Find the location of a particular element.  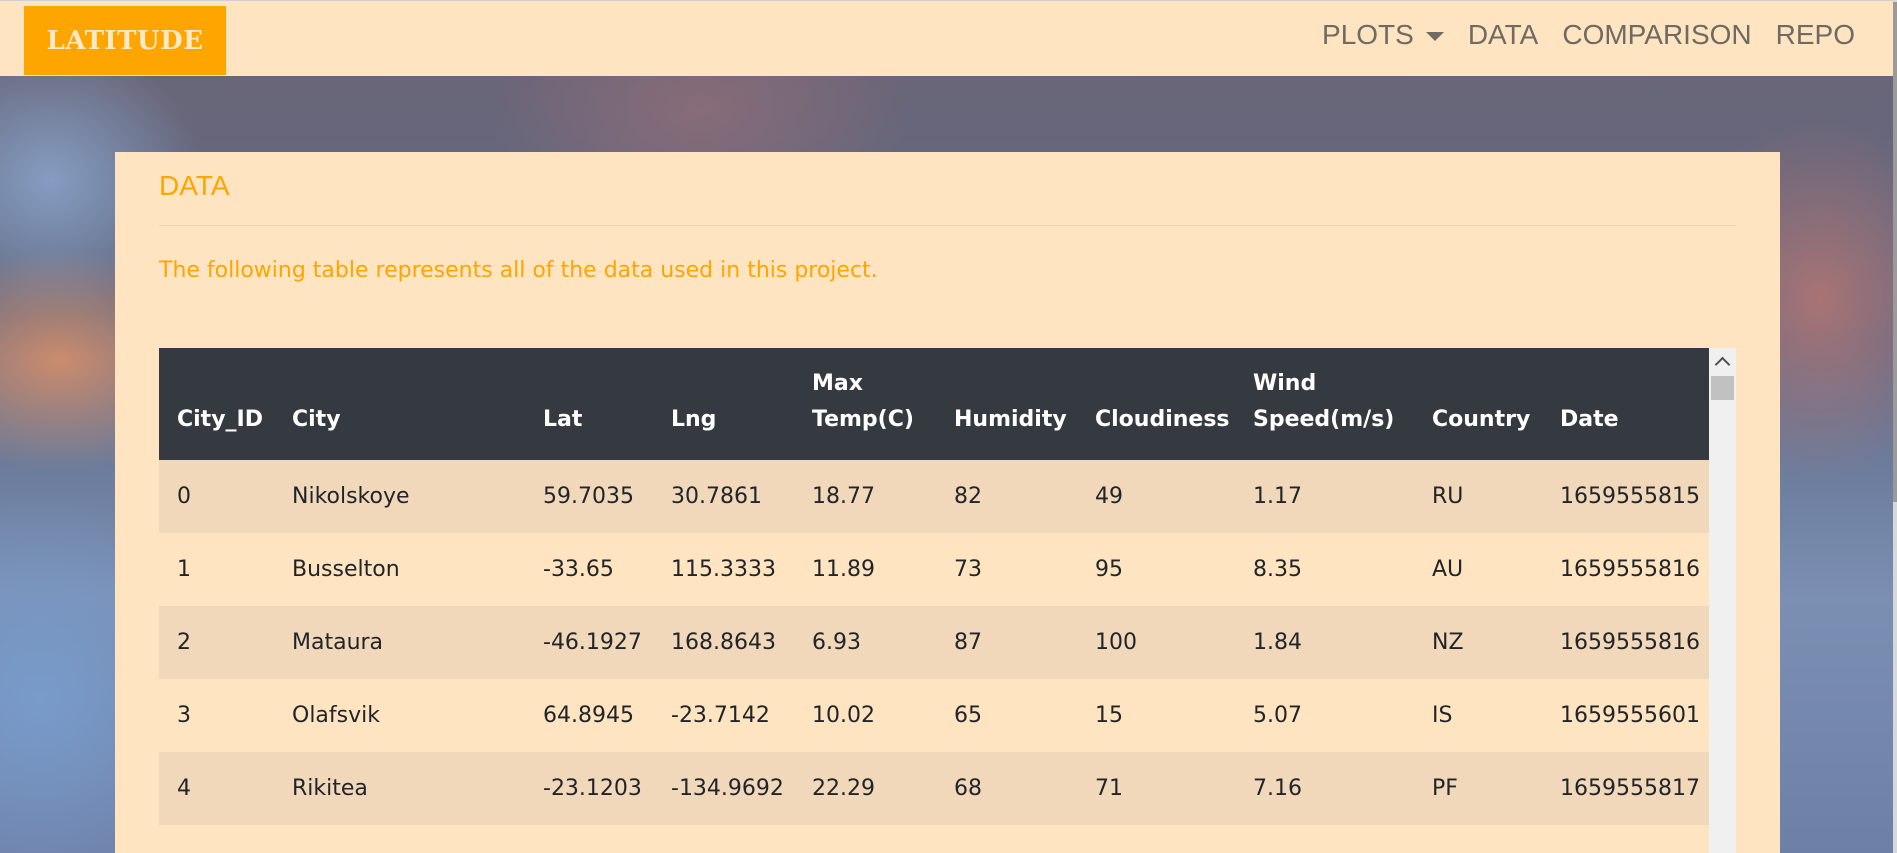

cell-humidity: 87 is located at coordinates (1006, 642).